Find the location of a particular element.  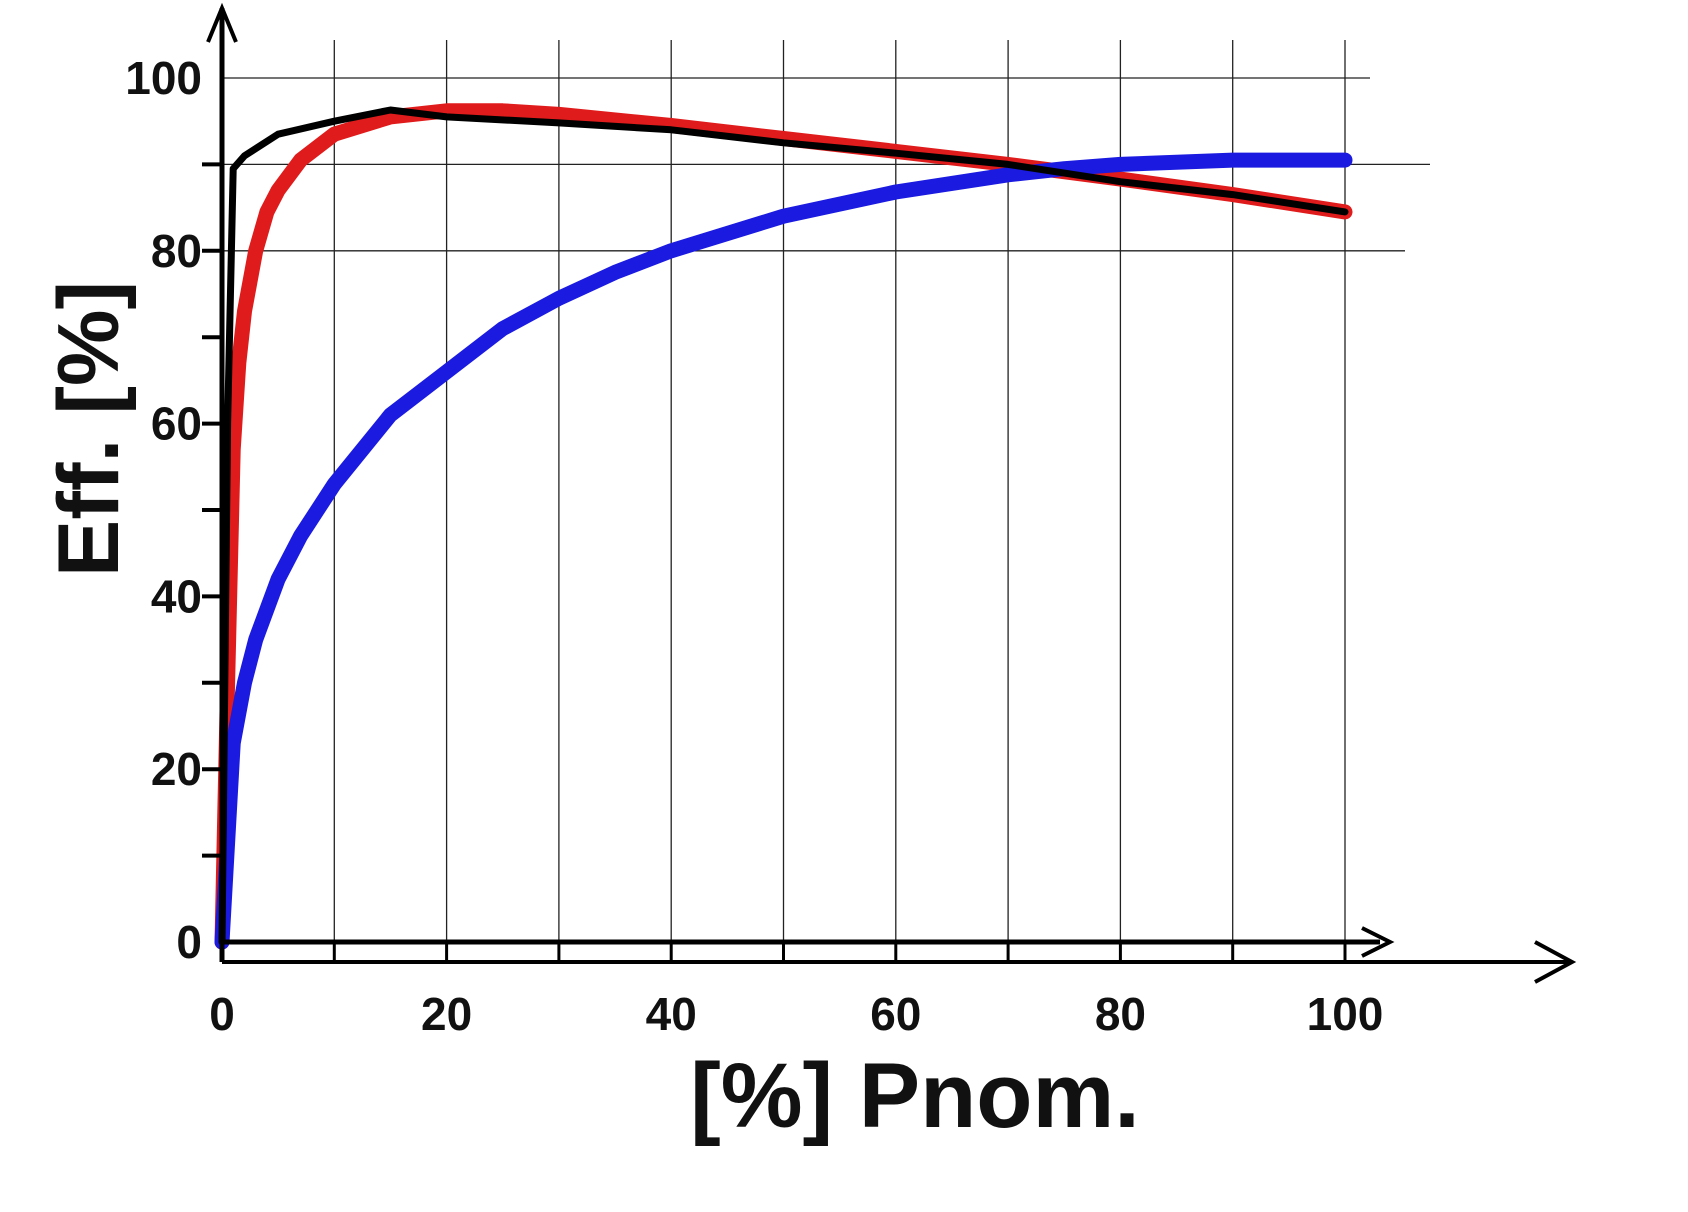

x-tick-label: 0 is located at coordinates (222, 1014).